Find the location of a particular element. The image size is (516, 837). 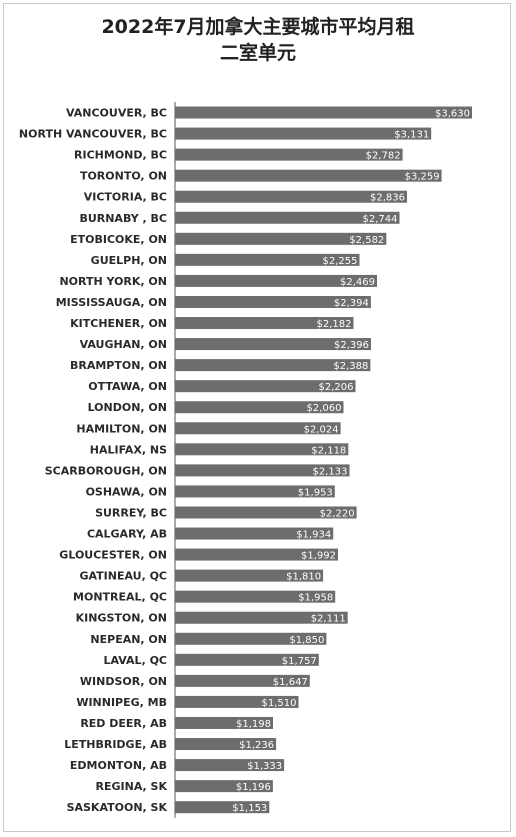

category-label: NEPEAN, ON is located at coordinates (128, 639).